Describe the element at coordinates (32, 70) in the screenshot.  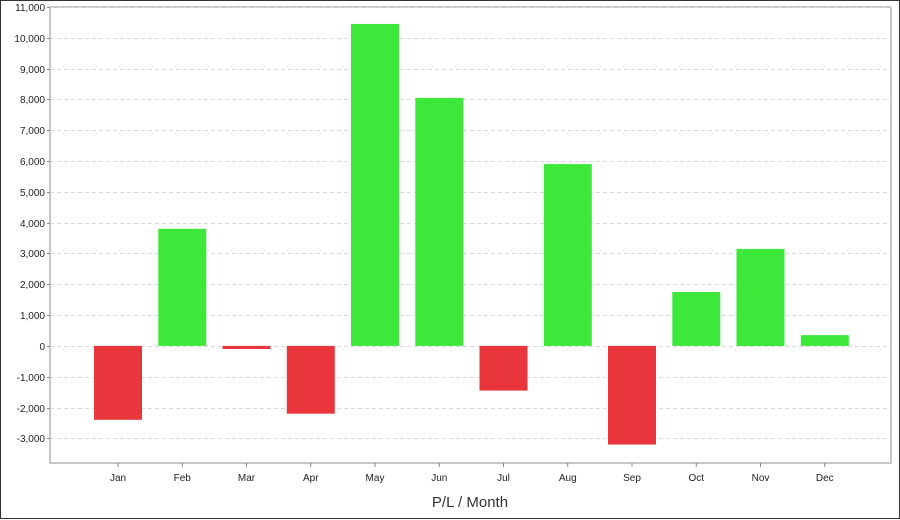
I see `y-tick-label: 9,000` at that location.